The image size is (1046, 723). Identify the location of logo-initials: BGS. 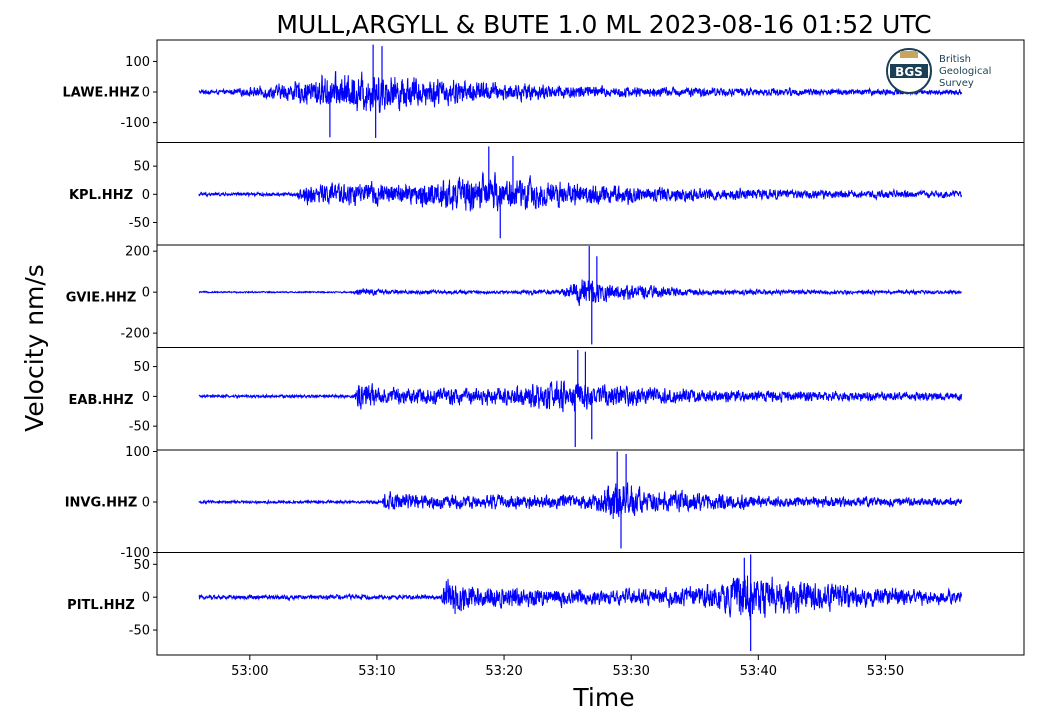
(909, 72).